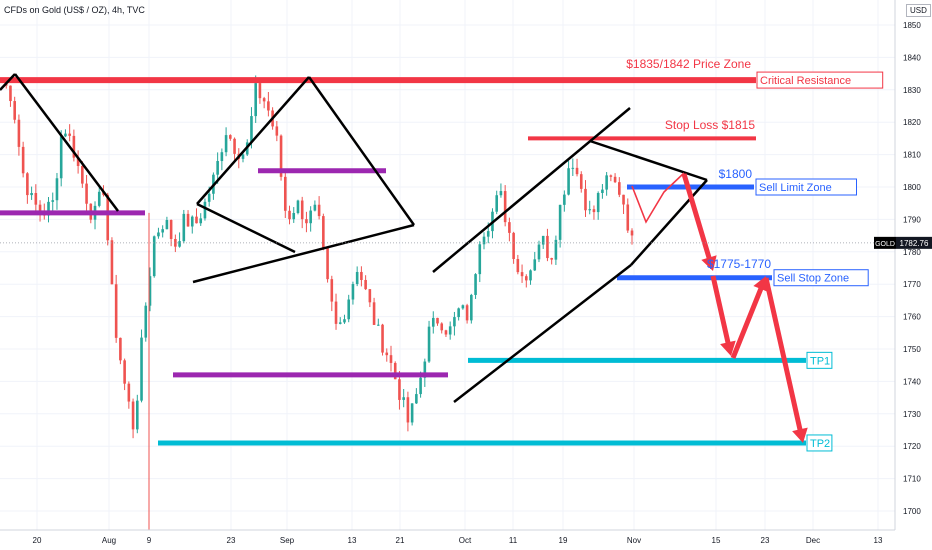  I want to click on price-tick-label: 1800, so click(912, 187).